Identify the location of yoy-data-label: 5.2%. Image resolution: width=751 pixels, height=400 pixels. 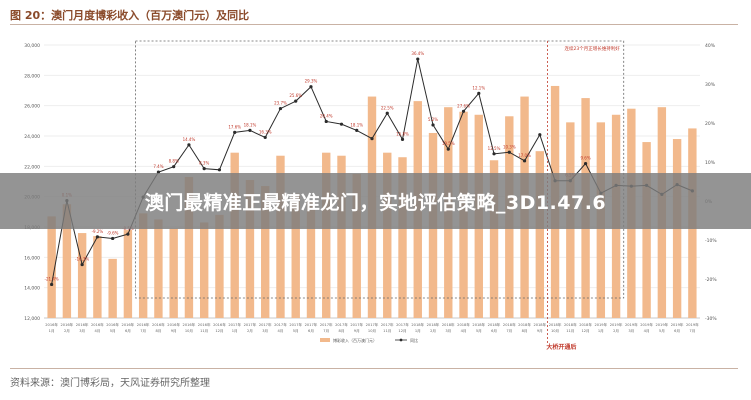
(433, 119).